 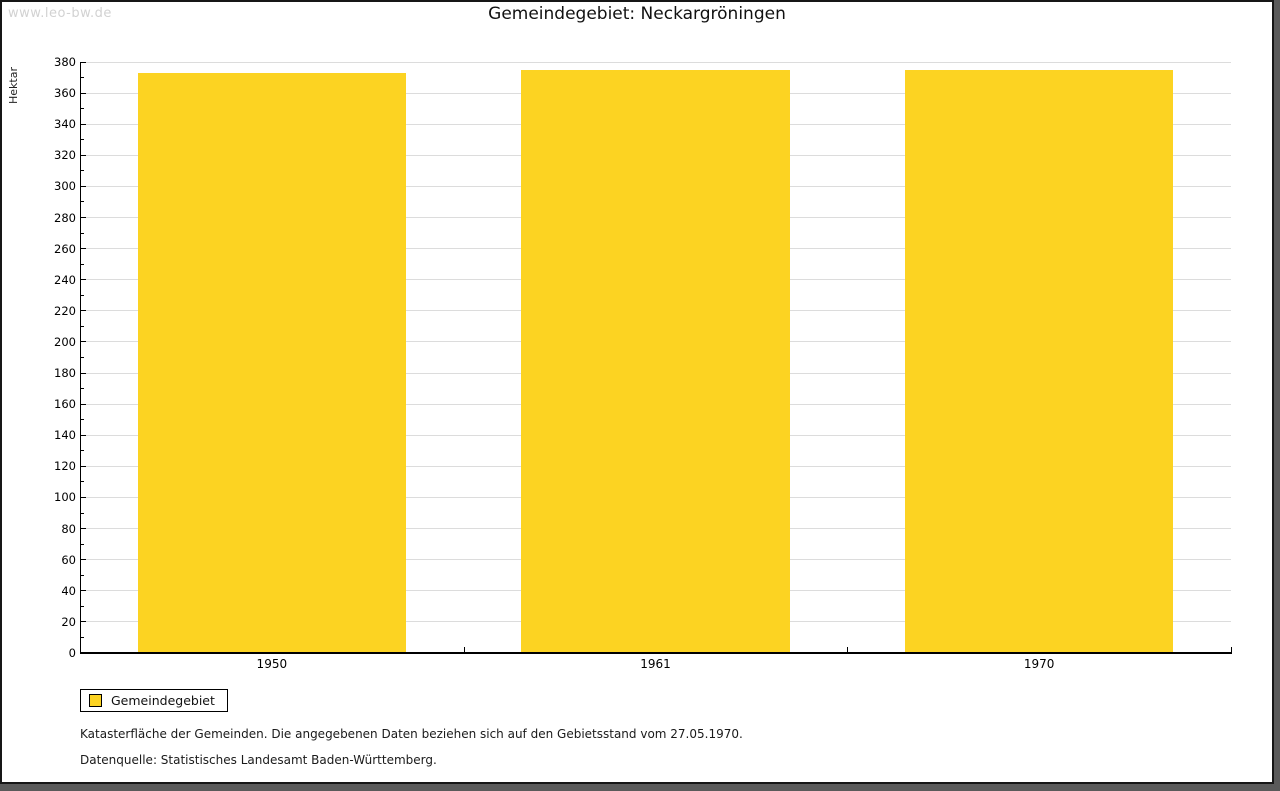 What do you see at coordinates (68, 528) in the screenshot?
I see `y-axis-tick-label: 80` at bounding box center [68, 528].